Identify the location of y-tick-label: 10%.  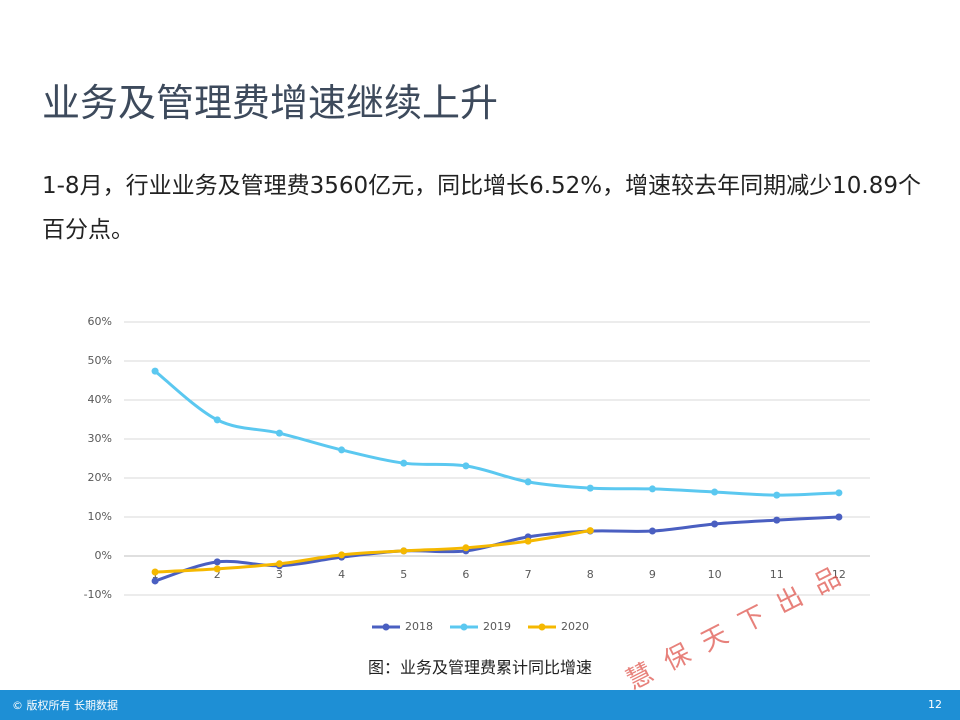
(100, 516).